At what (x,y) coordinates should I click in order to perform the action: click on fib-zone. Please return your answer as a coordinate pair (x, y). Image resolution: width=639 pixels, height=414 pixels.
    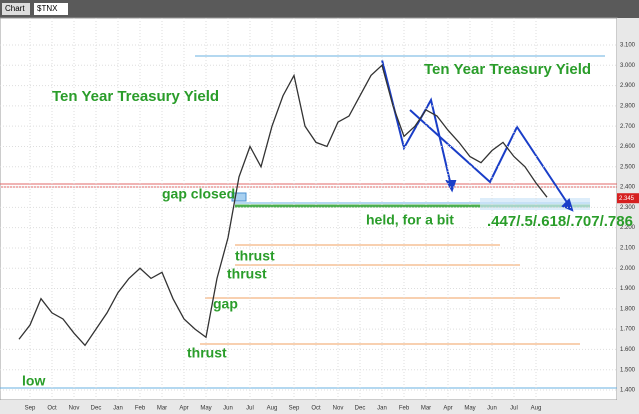
    Looking at the image, I should click on (535, 204).